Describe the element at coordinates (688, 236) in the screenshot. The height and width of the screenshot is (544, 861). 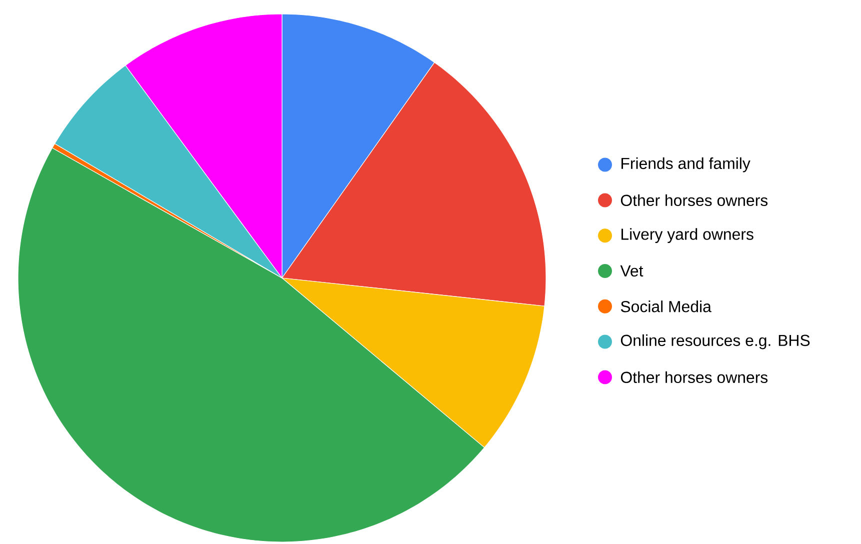
I see `legend-label: Livery yard owners` at that location.